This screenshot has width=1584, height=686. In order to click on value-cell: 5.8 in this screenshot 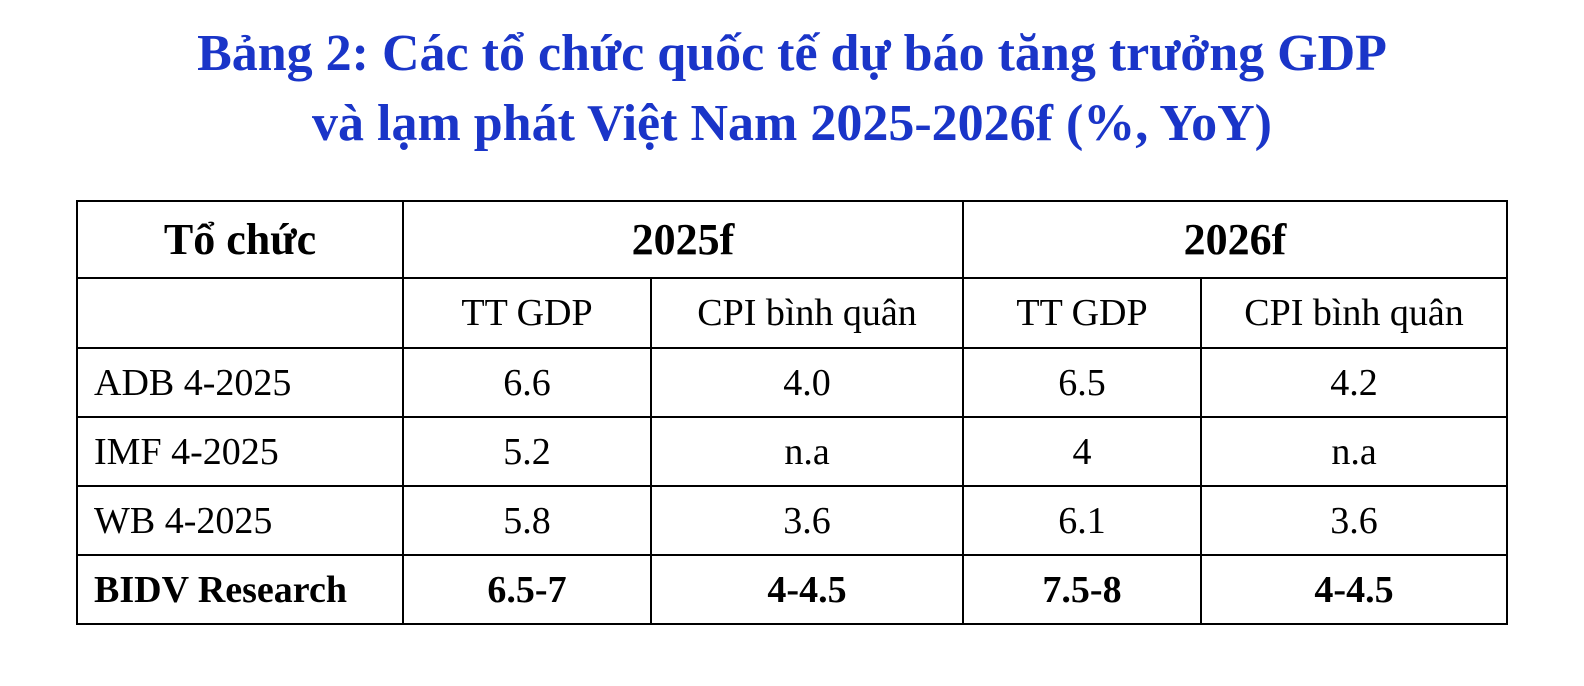, I will do `click(527, 520)`.